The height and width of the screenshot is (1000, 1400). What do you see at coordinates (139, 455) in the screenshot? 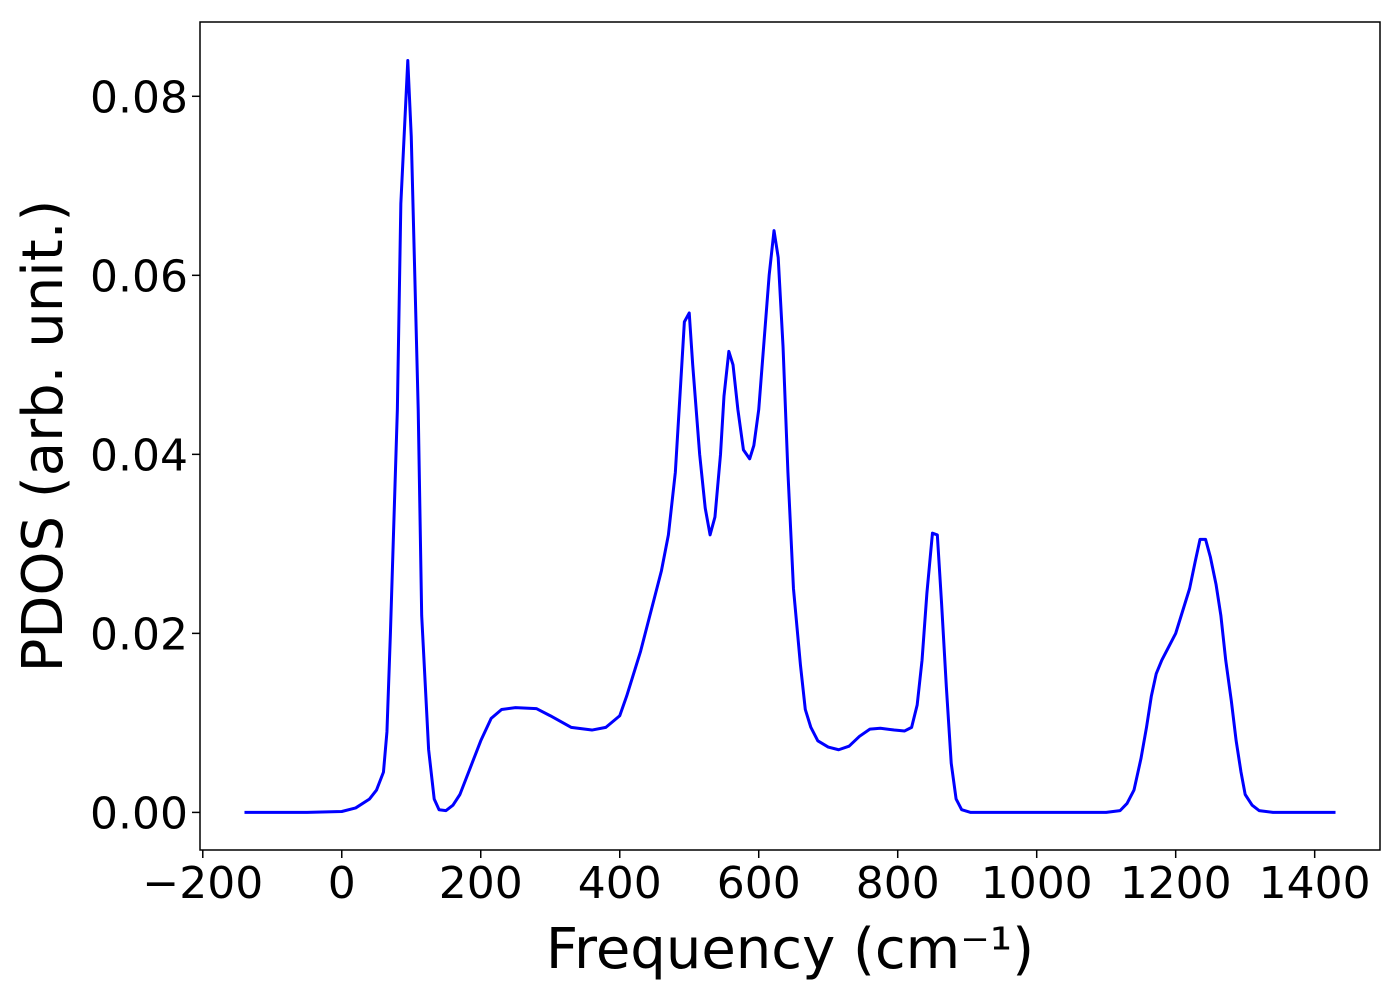
I see `y-tick-label: 0.04` at bounding box center [139, 455].